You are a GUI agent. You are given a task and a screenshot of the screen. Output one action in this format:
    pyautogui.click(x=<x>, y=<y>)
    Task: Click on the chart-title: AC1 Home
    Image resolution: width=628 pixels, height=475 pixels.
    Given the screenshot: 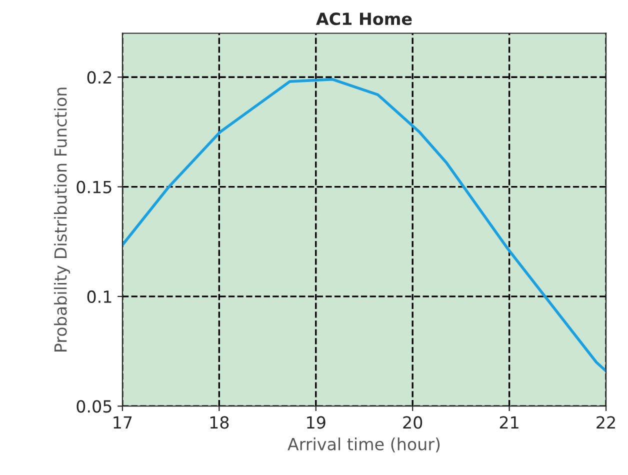 What is the action you would take?
    pyautogui.click(x=364, y=19)
    